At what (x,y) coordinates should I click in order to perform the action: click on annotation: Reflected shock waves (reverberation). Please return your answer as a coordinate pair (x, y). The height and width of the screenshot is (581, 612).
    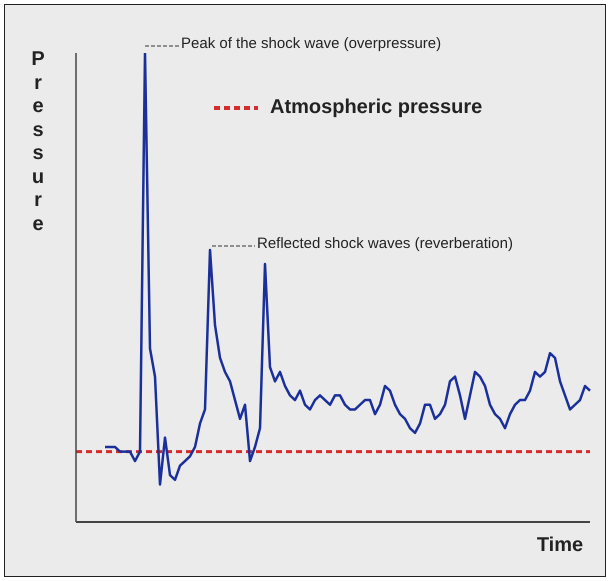
    Looking at the image, I should click on (385, 243).